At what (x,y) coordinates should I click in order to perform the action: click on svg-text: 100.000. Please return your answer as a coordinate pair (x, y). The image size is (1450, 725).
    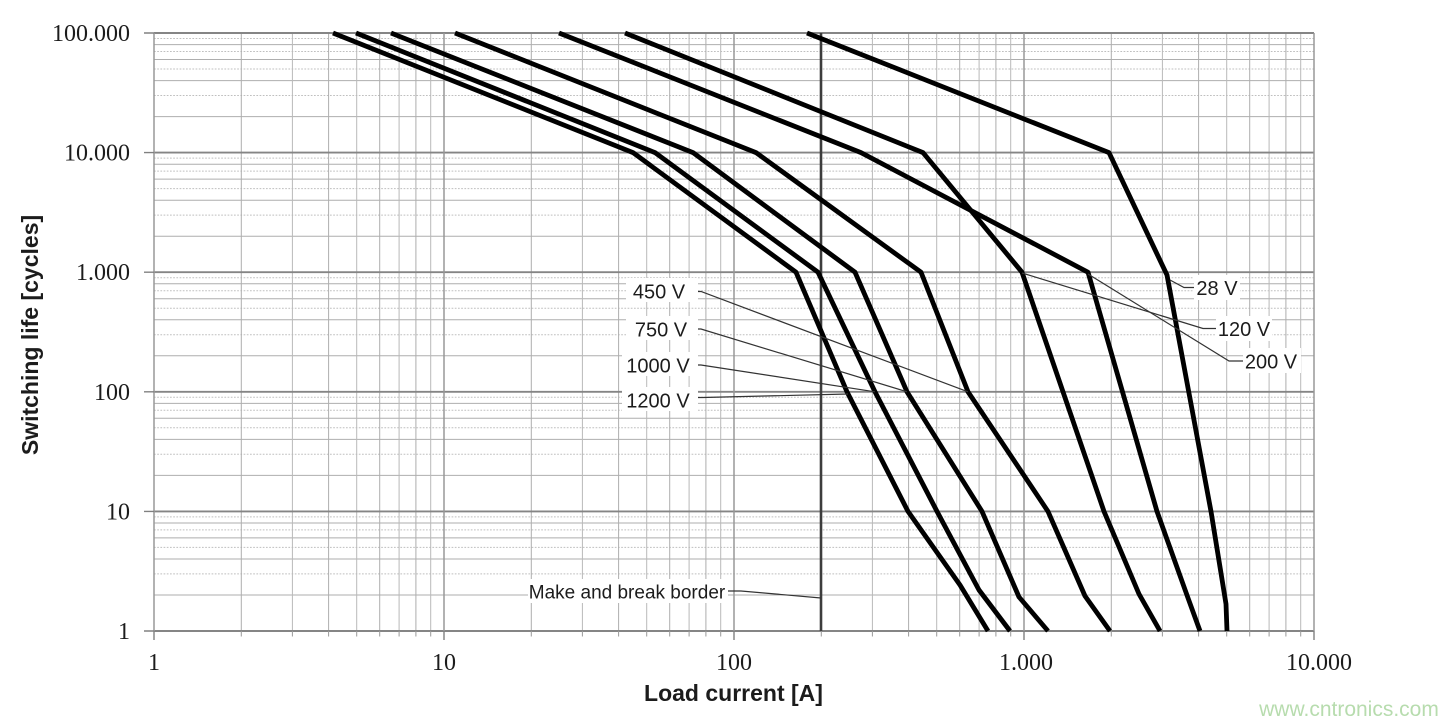
    Looking at the image, I should click on (91, 34).